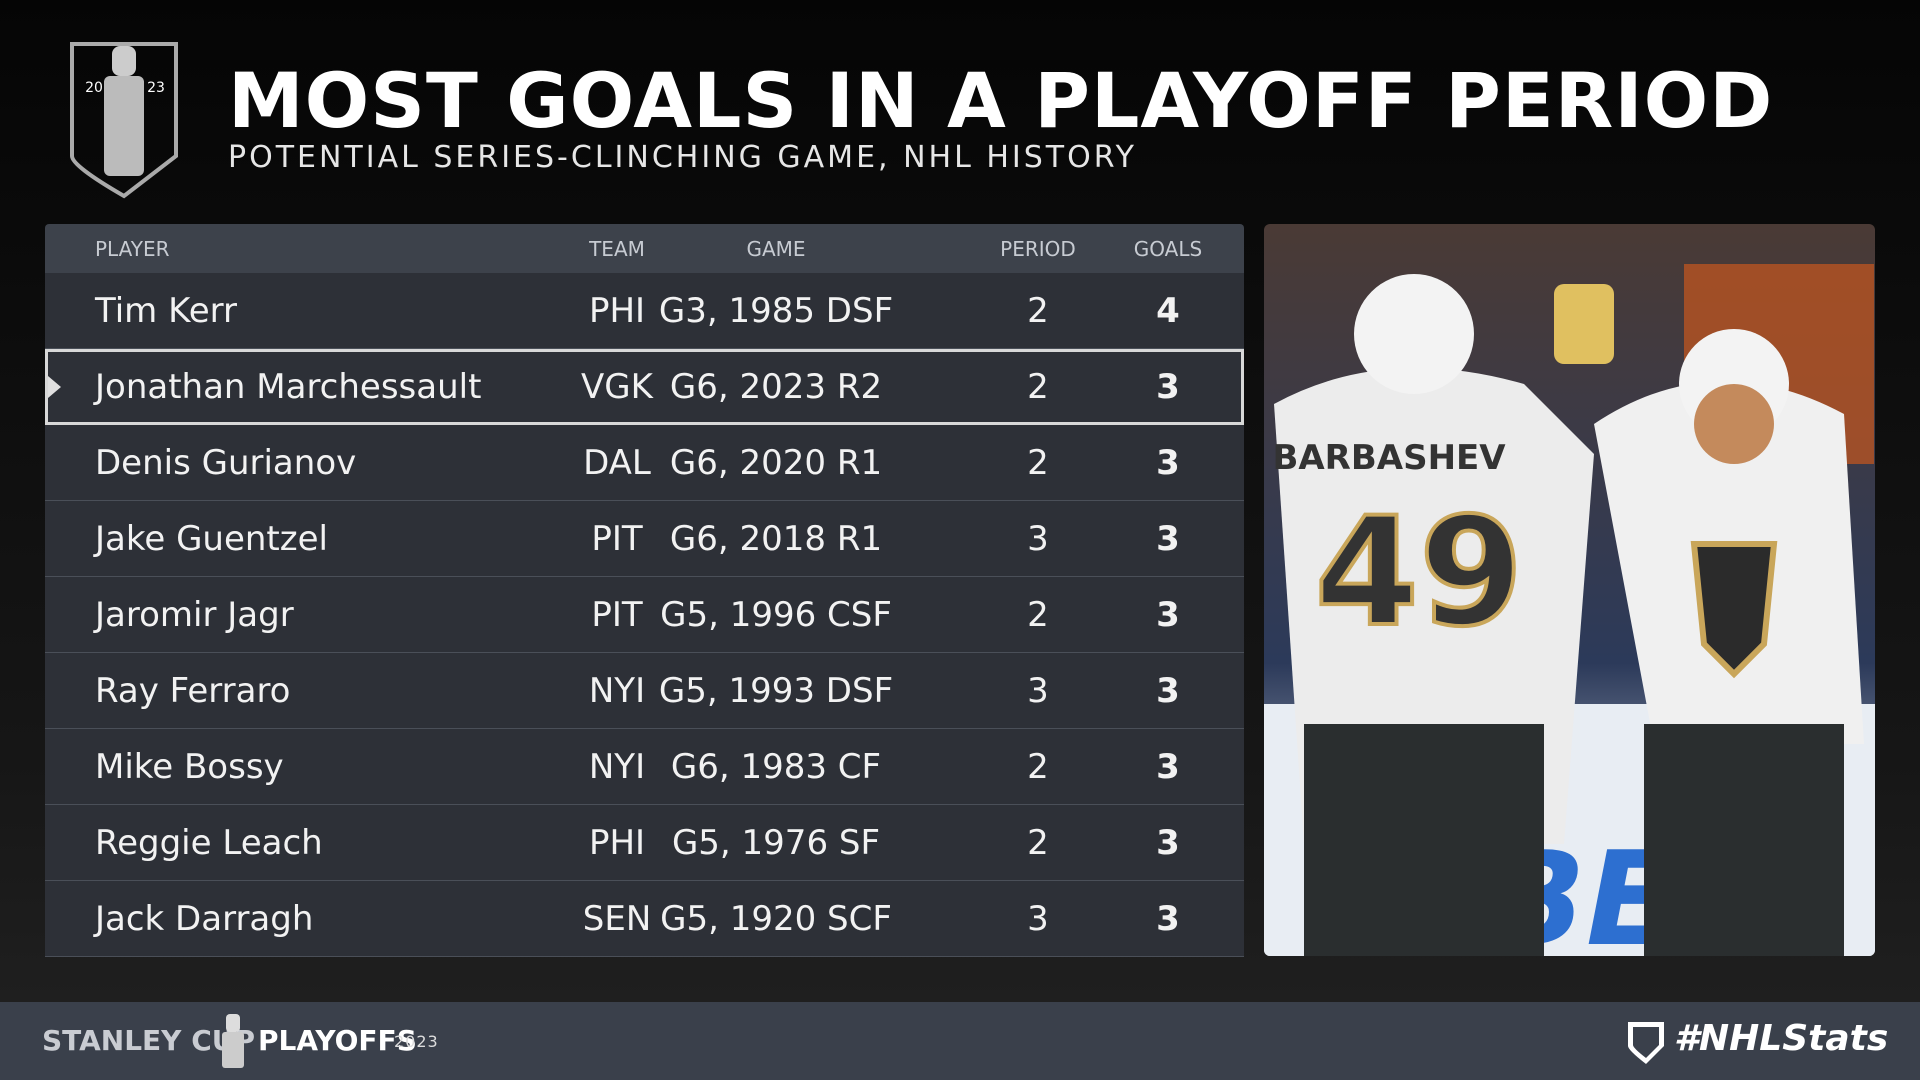 This screenshot has width=1920, height=1080. What do you see at coordinates (776, 538) in the screenshot?
I see `table-cell: G6, 2018 R1` at bounding box center [776, 538].